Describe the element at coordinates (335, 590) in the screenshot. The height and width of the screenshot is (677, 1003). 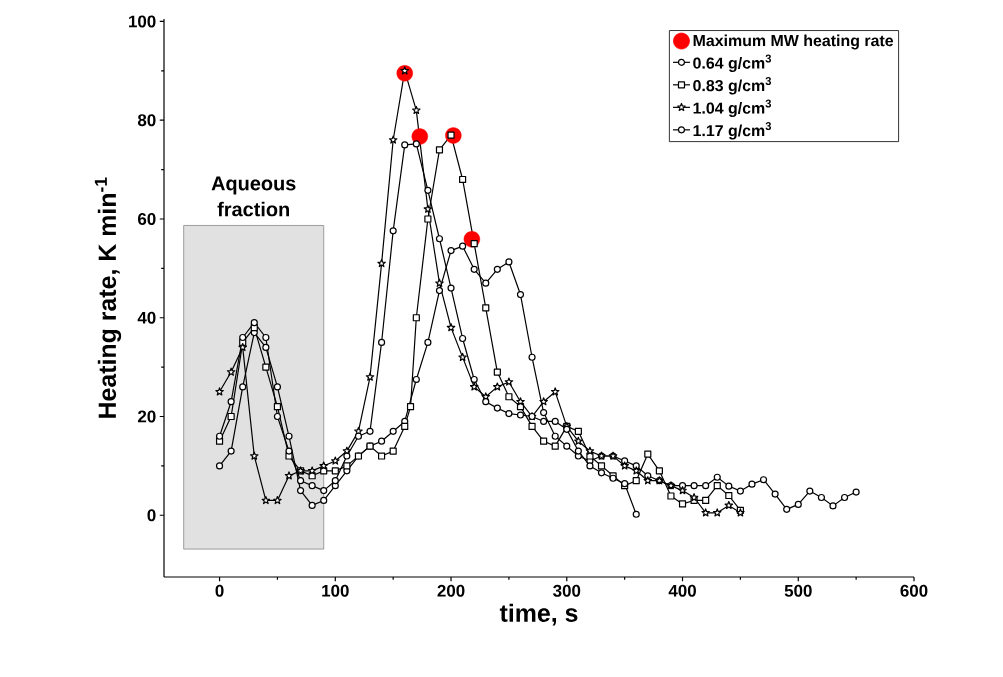
I see `x-tick-label: 100` at that location.